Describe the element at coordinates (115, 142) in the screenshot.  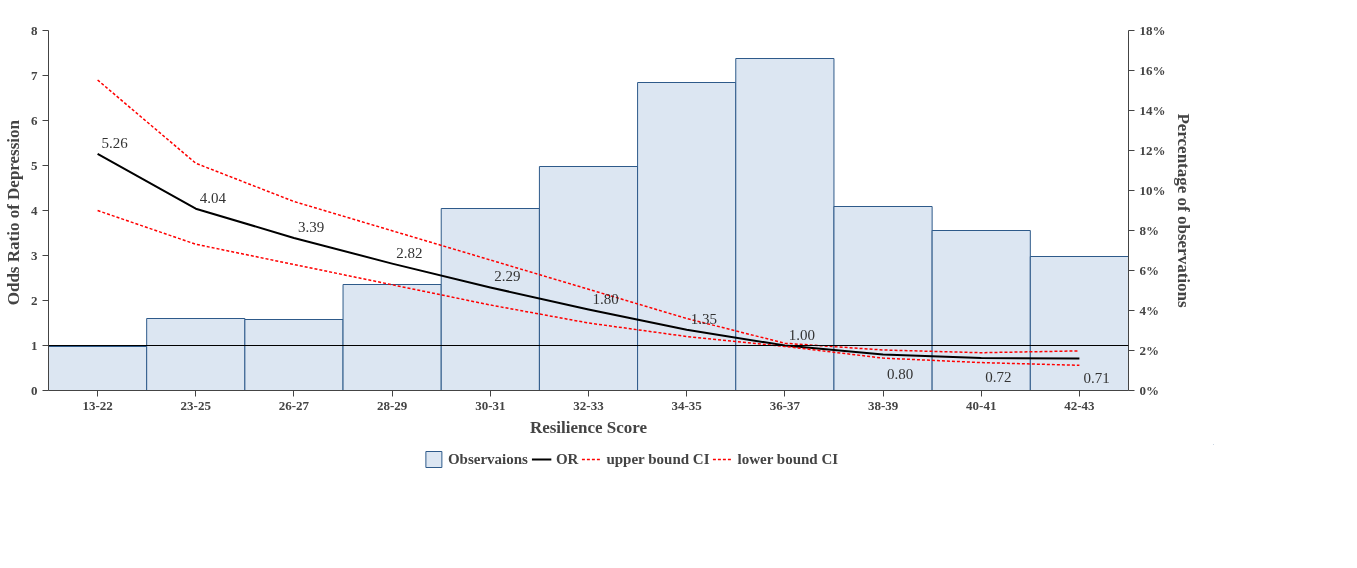
I see `data-label: 5.26` at that location.